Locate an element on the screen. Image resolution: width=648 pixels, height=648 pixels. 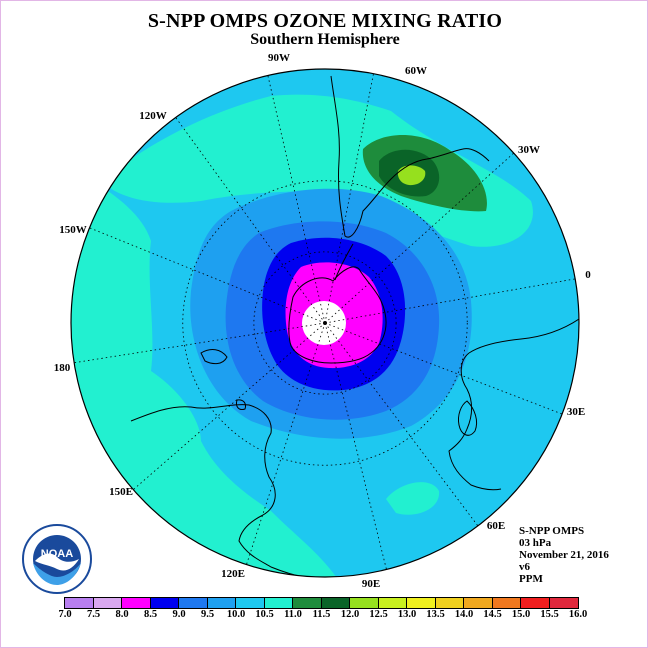
longitude-label: 30E is located at coordinates (576, 412).